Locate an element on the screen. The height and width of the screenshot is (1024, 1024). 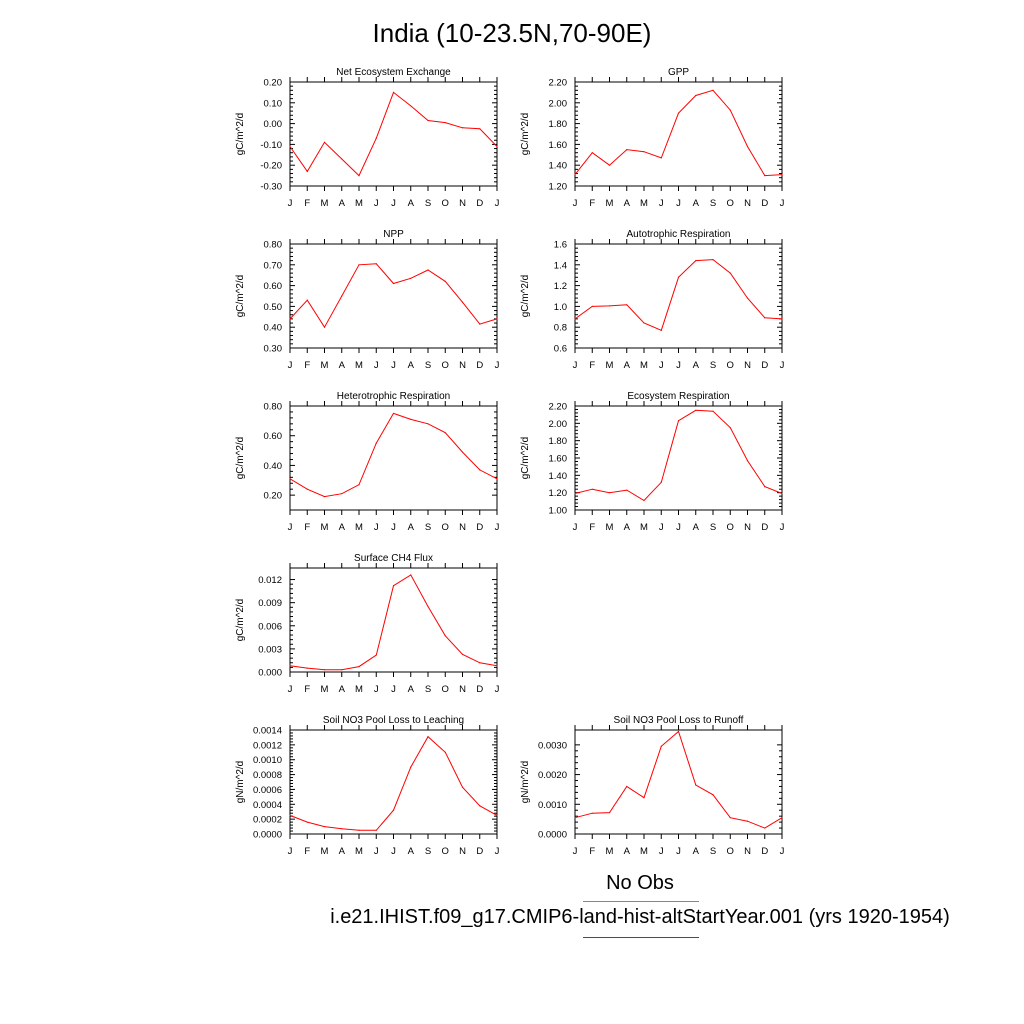
y-tick-label: 0.20 is located at coordinates (273, 496).